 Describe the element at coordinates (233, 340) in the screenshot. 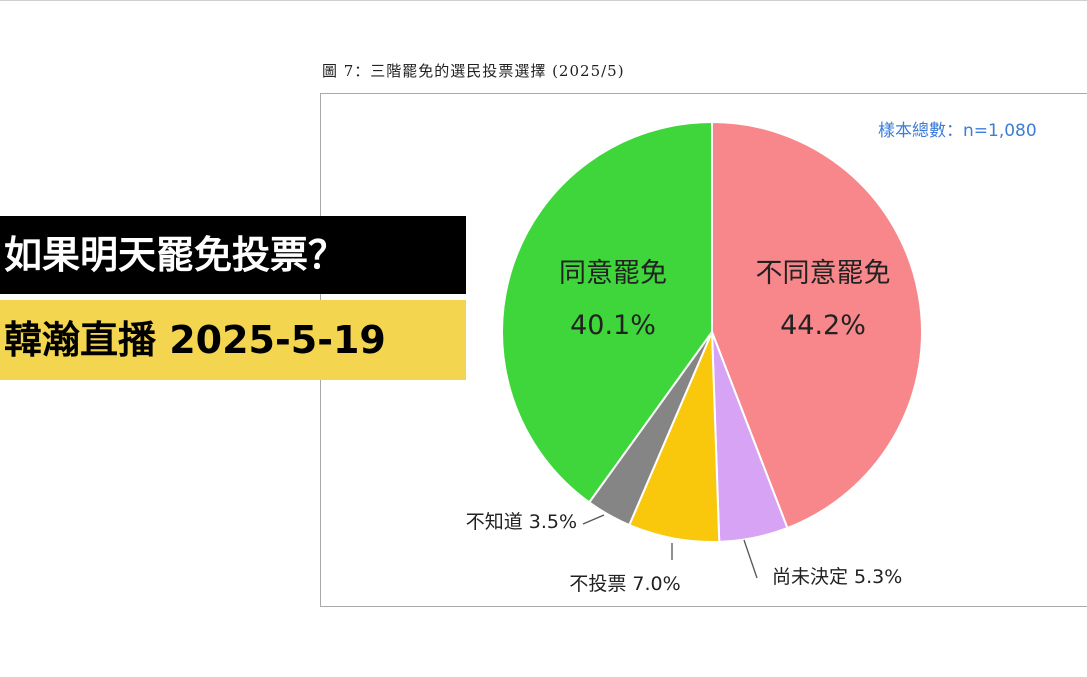

I see `subtitle-banner: 韓瀚直播 2025-5-19` at that location.